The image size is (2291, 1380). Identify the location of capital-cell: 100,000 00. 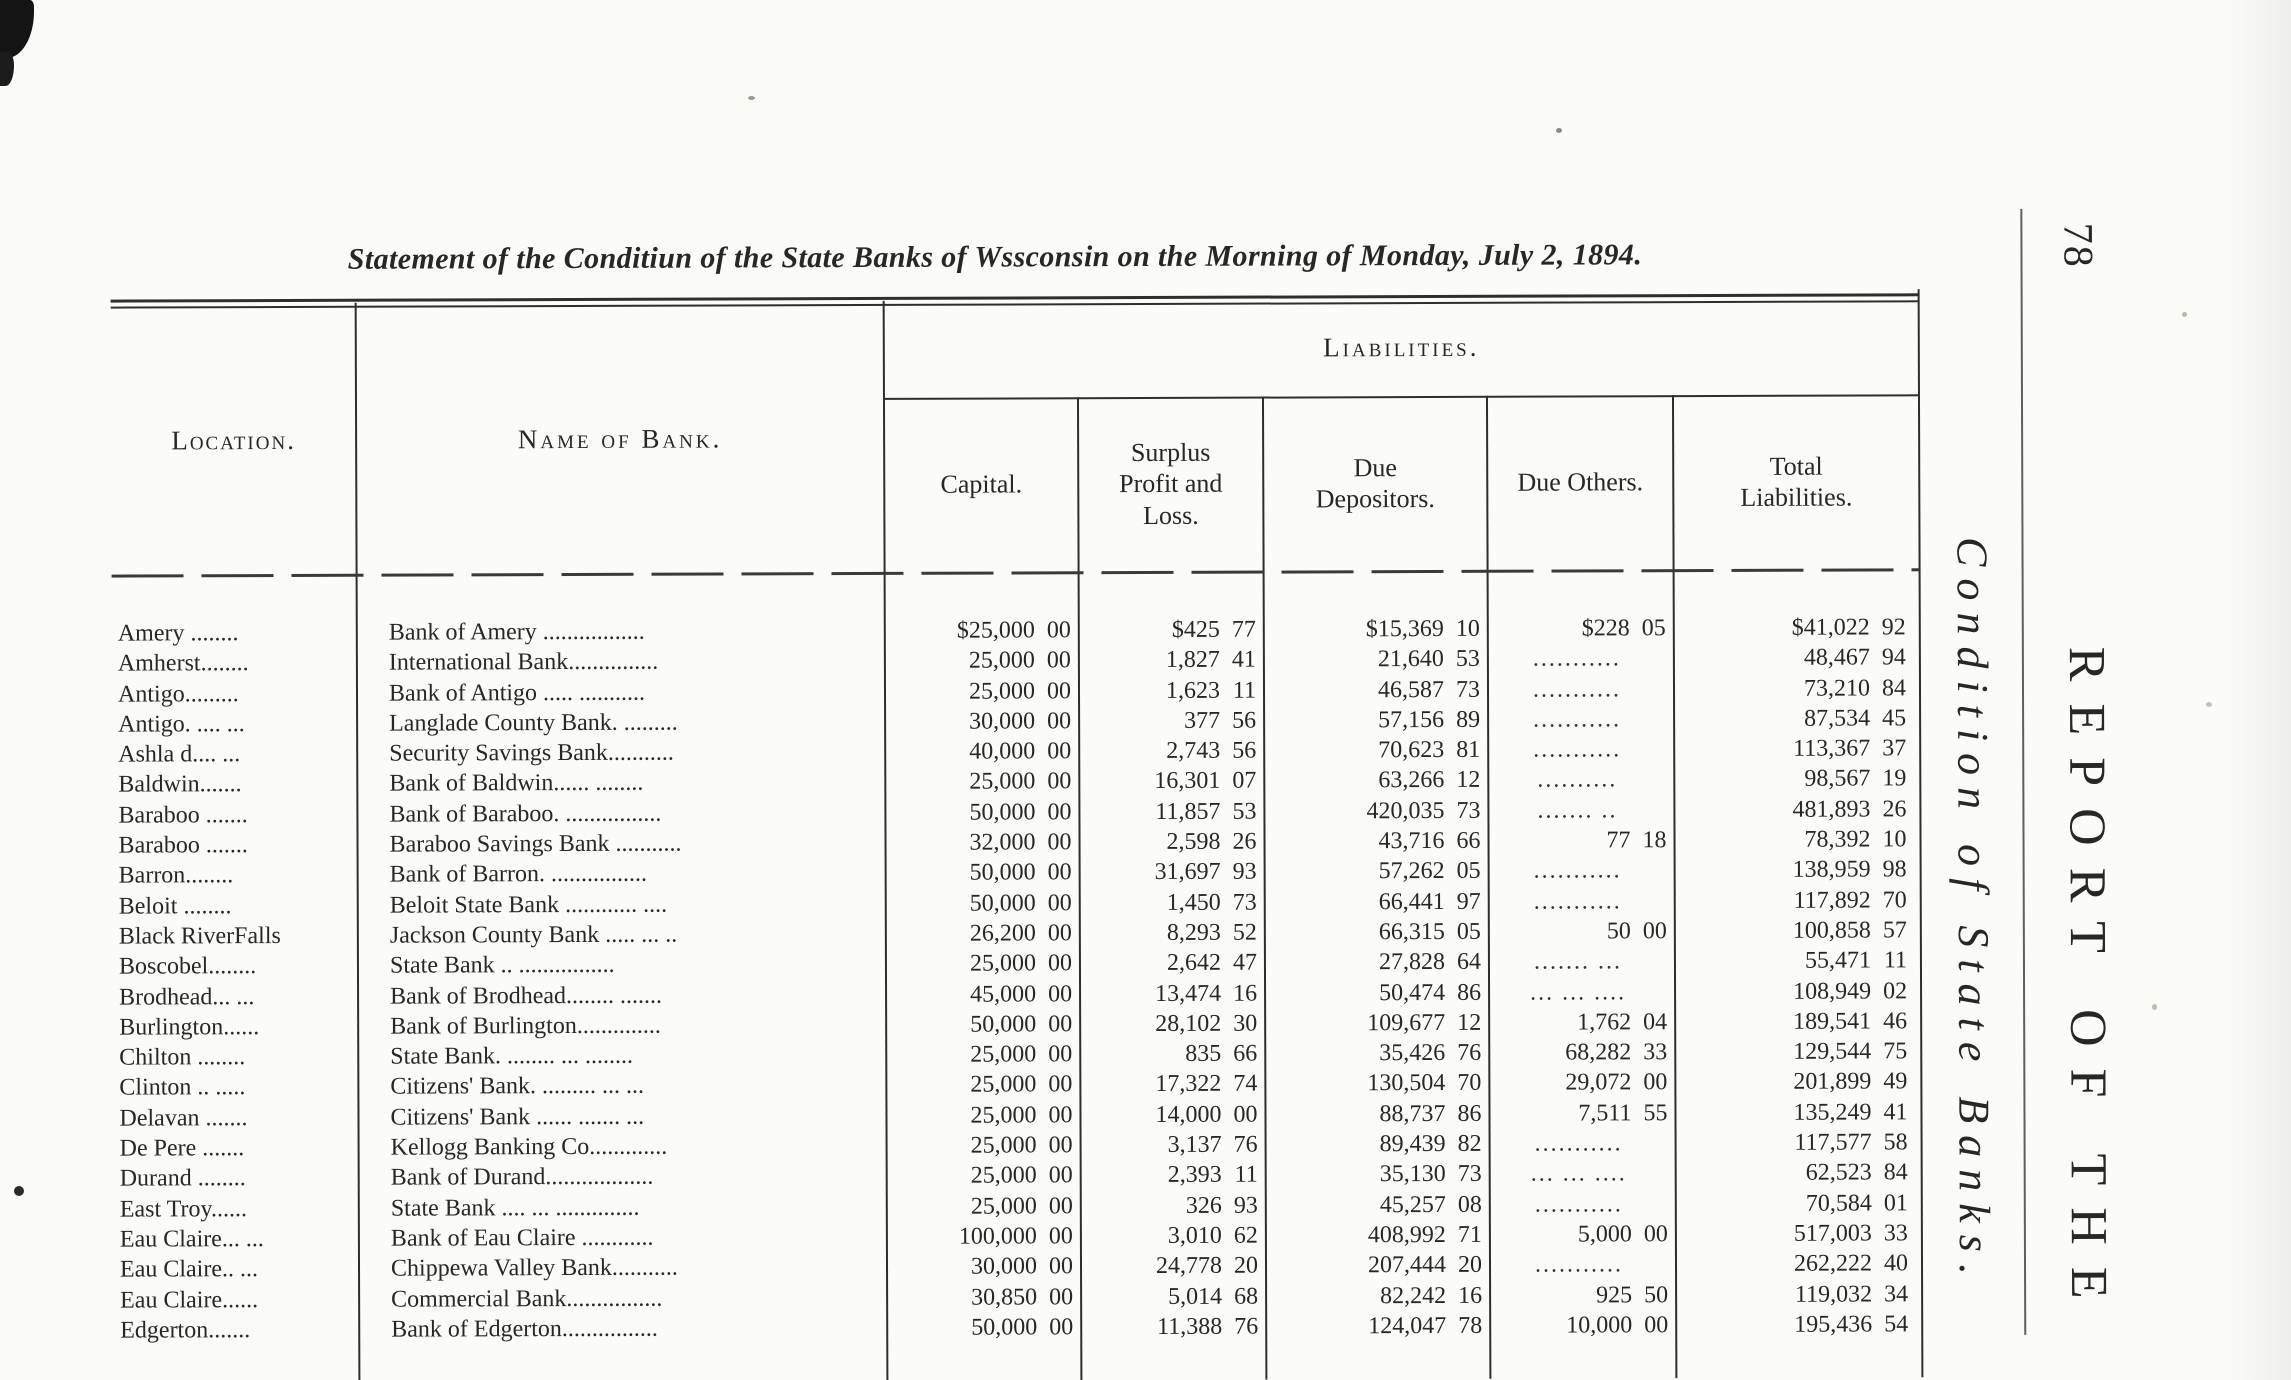
(1015, 1236).